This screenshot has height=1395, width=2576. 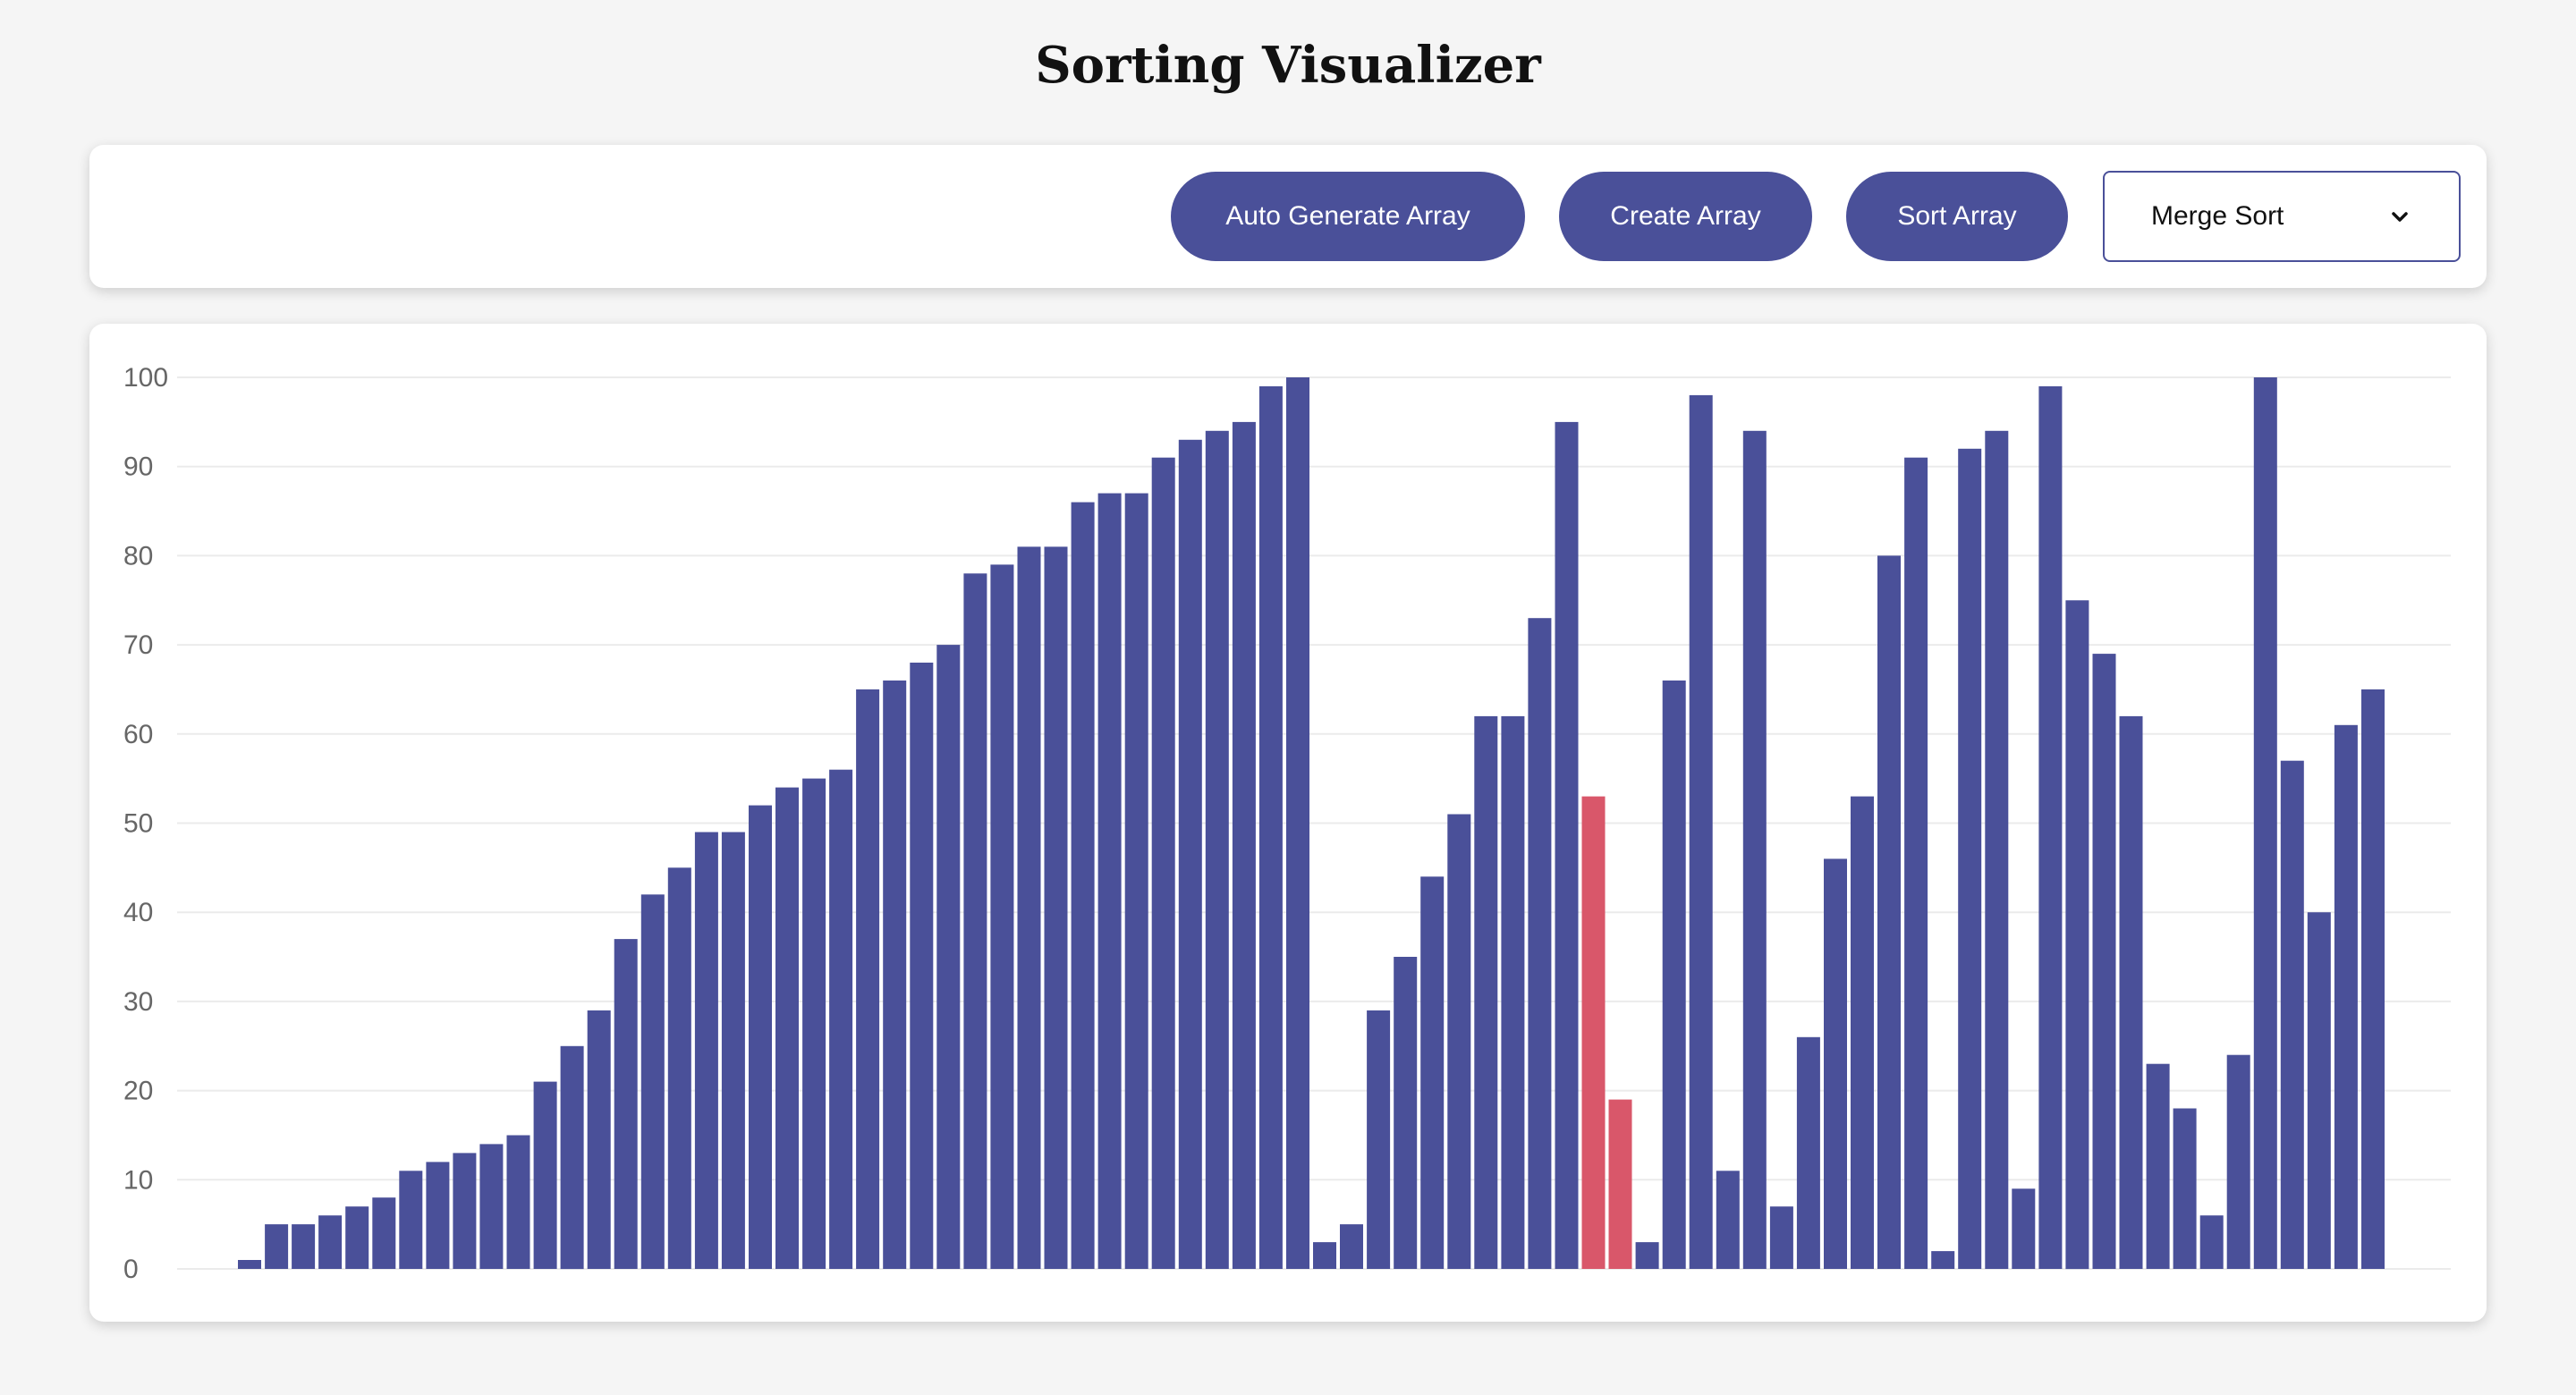 What do you see at coordinates (145, 378) in the screenshot?
I see `y-tick-label: 100` at bounding box center [145, 378].